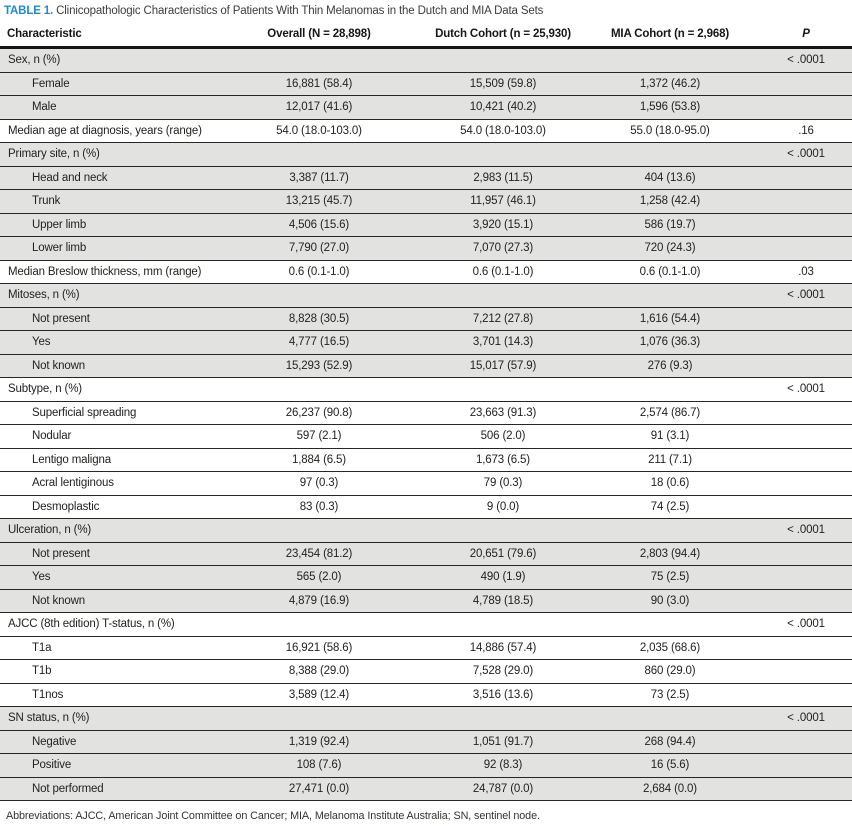 Image resolution: width=852 pixels, height=826 pixels. What do you see at coordinates (503, 648) in the screenshot?
I see `dutch-cohort-value-cell: 14,886 (57.4)` at bounding box center [503, 648].